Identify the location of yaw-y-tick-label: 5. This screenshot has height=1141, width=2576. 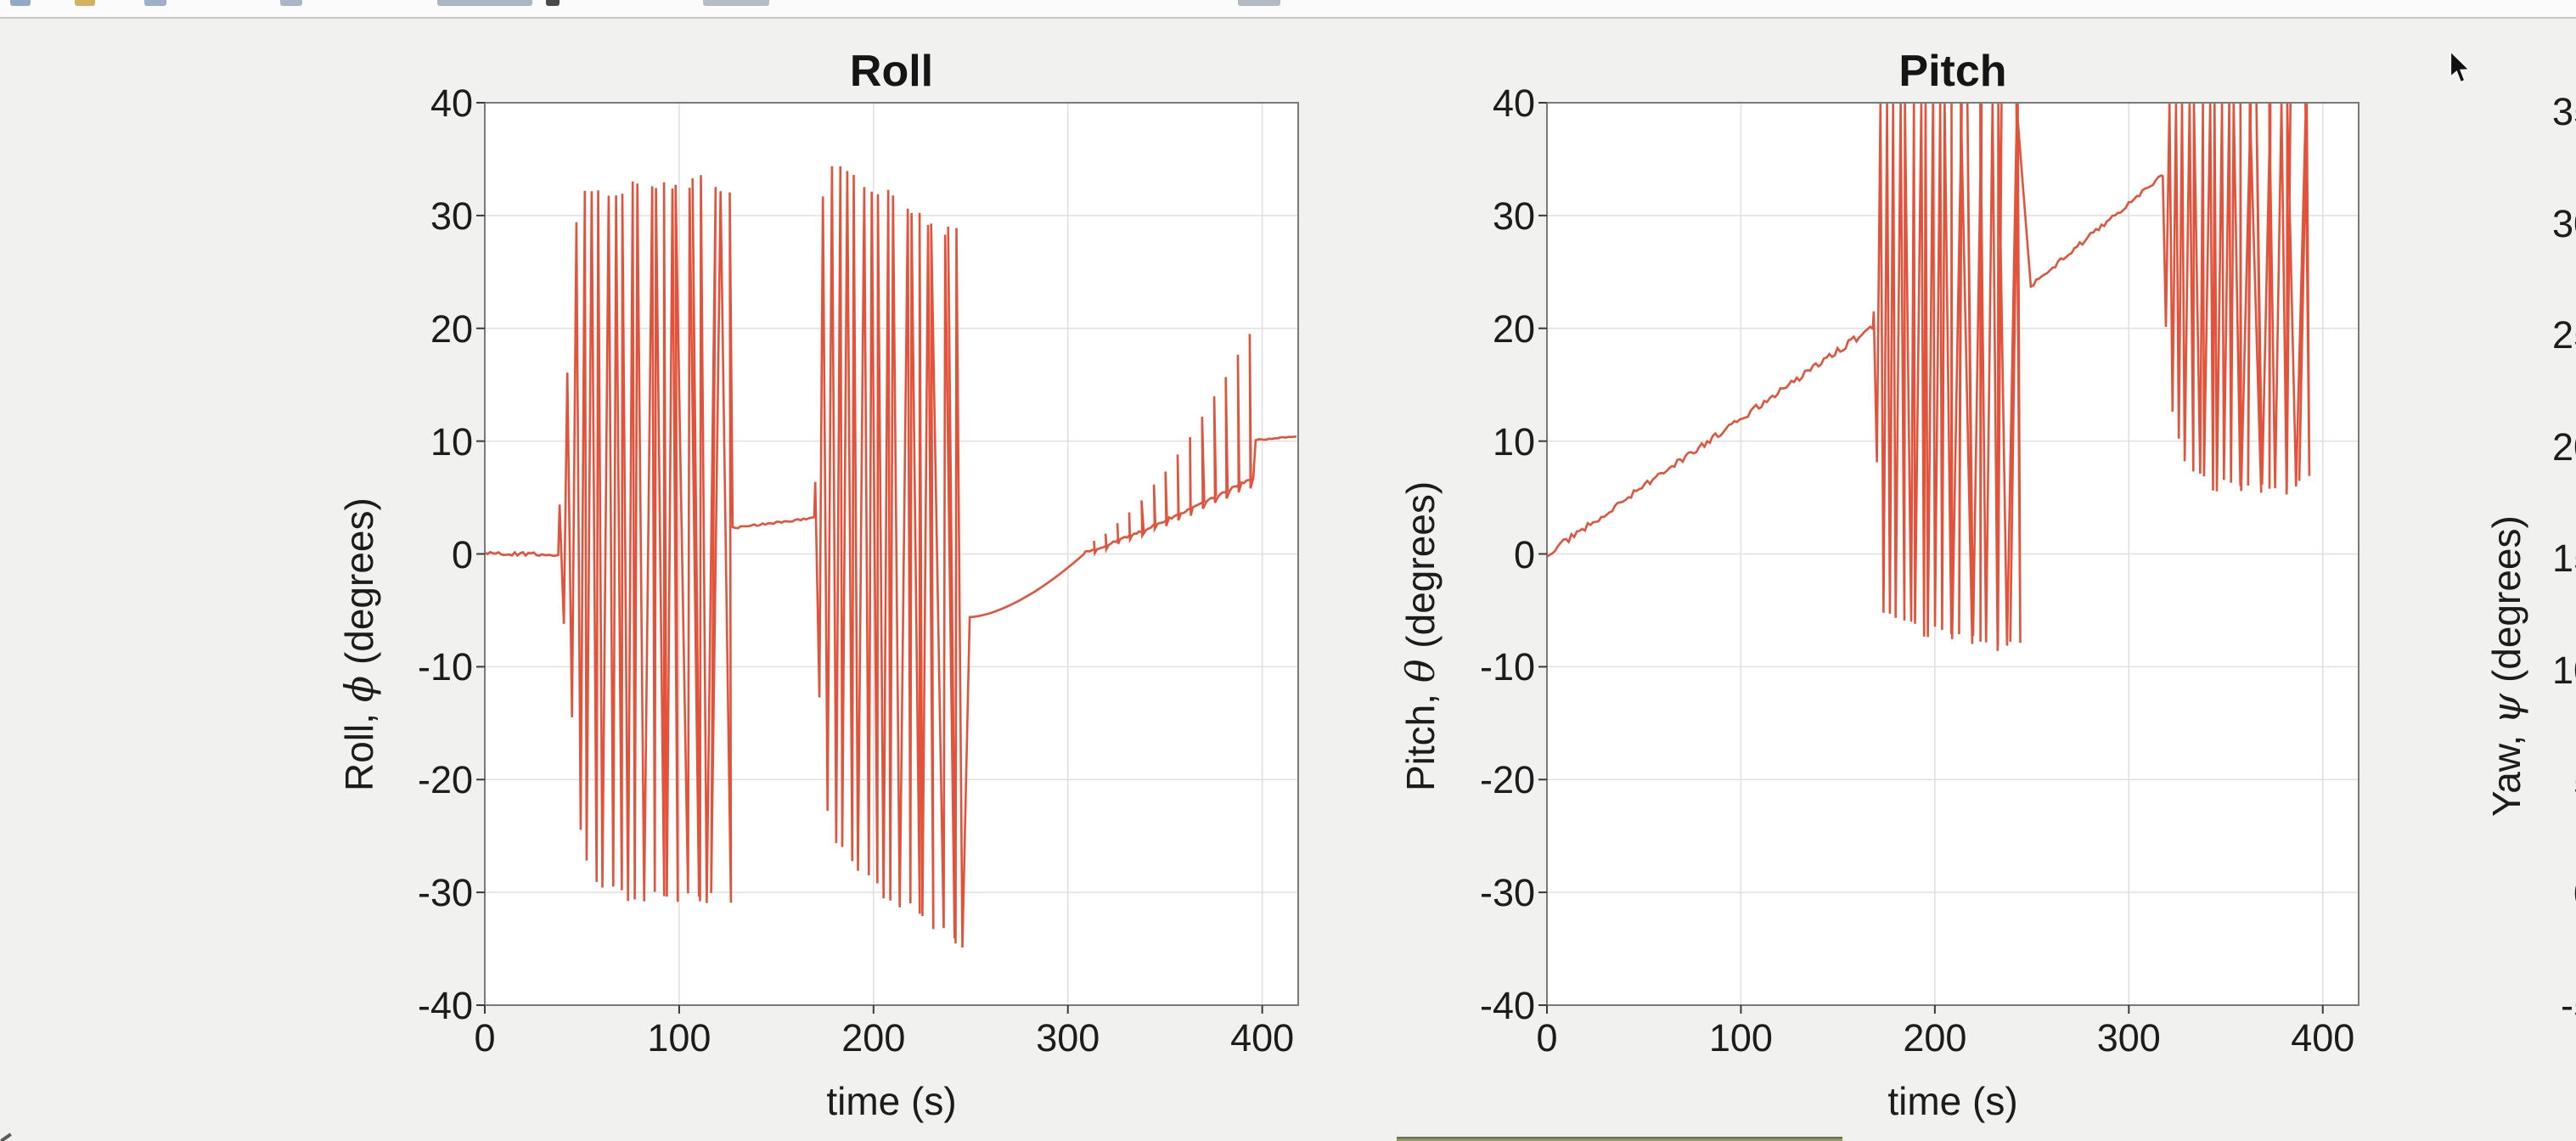
(2517, 782).